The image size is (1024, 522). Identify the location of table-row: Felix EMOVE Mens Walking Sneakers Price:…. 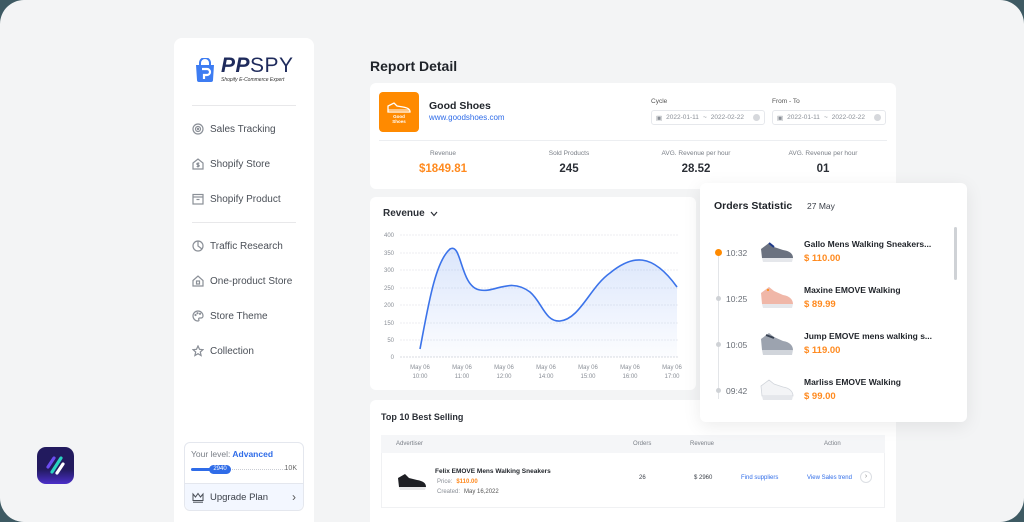
(633, 480).